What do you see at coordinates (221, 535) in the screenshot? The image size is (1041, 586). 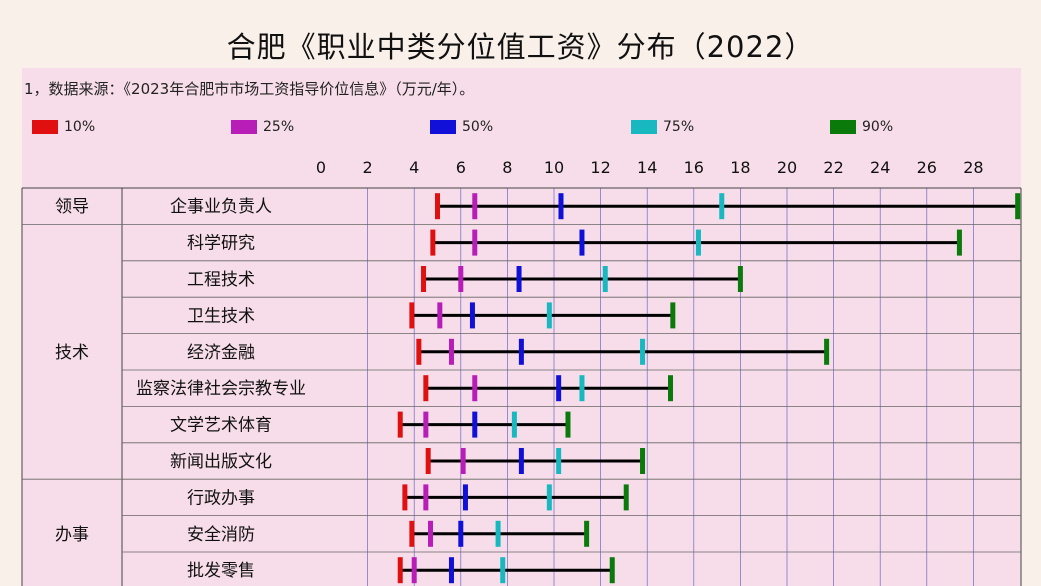 I see `row-label: 安全消防` at bounding box center [221, 535].